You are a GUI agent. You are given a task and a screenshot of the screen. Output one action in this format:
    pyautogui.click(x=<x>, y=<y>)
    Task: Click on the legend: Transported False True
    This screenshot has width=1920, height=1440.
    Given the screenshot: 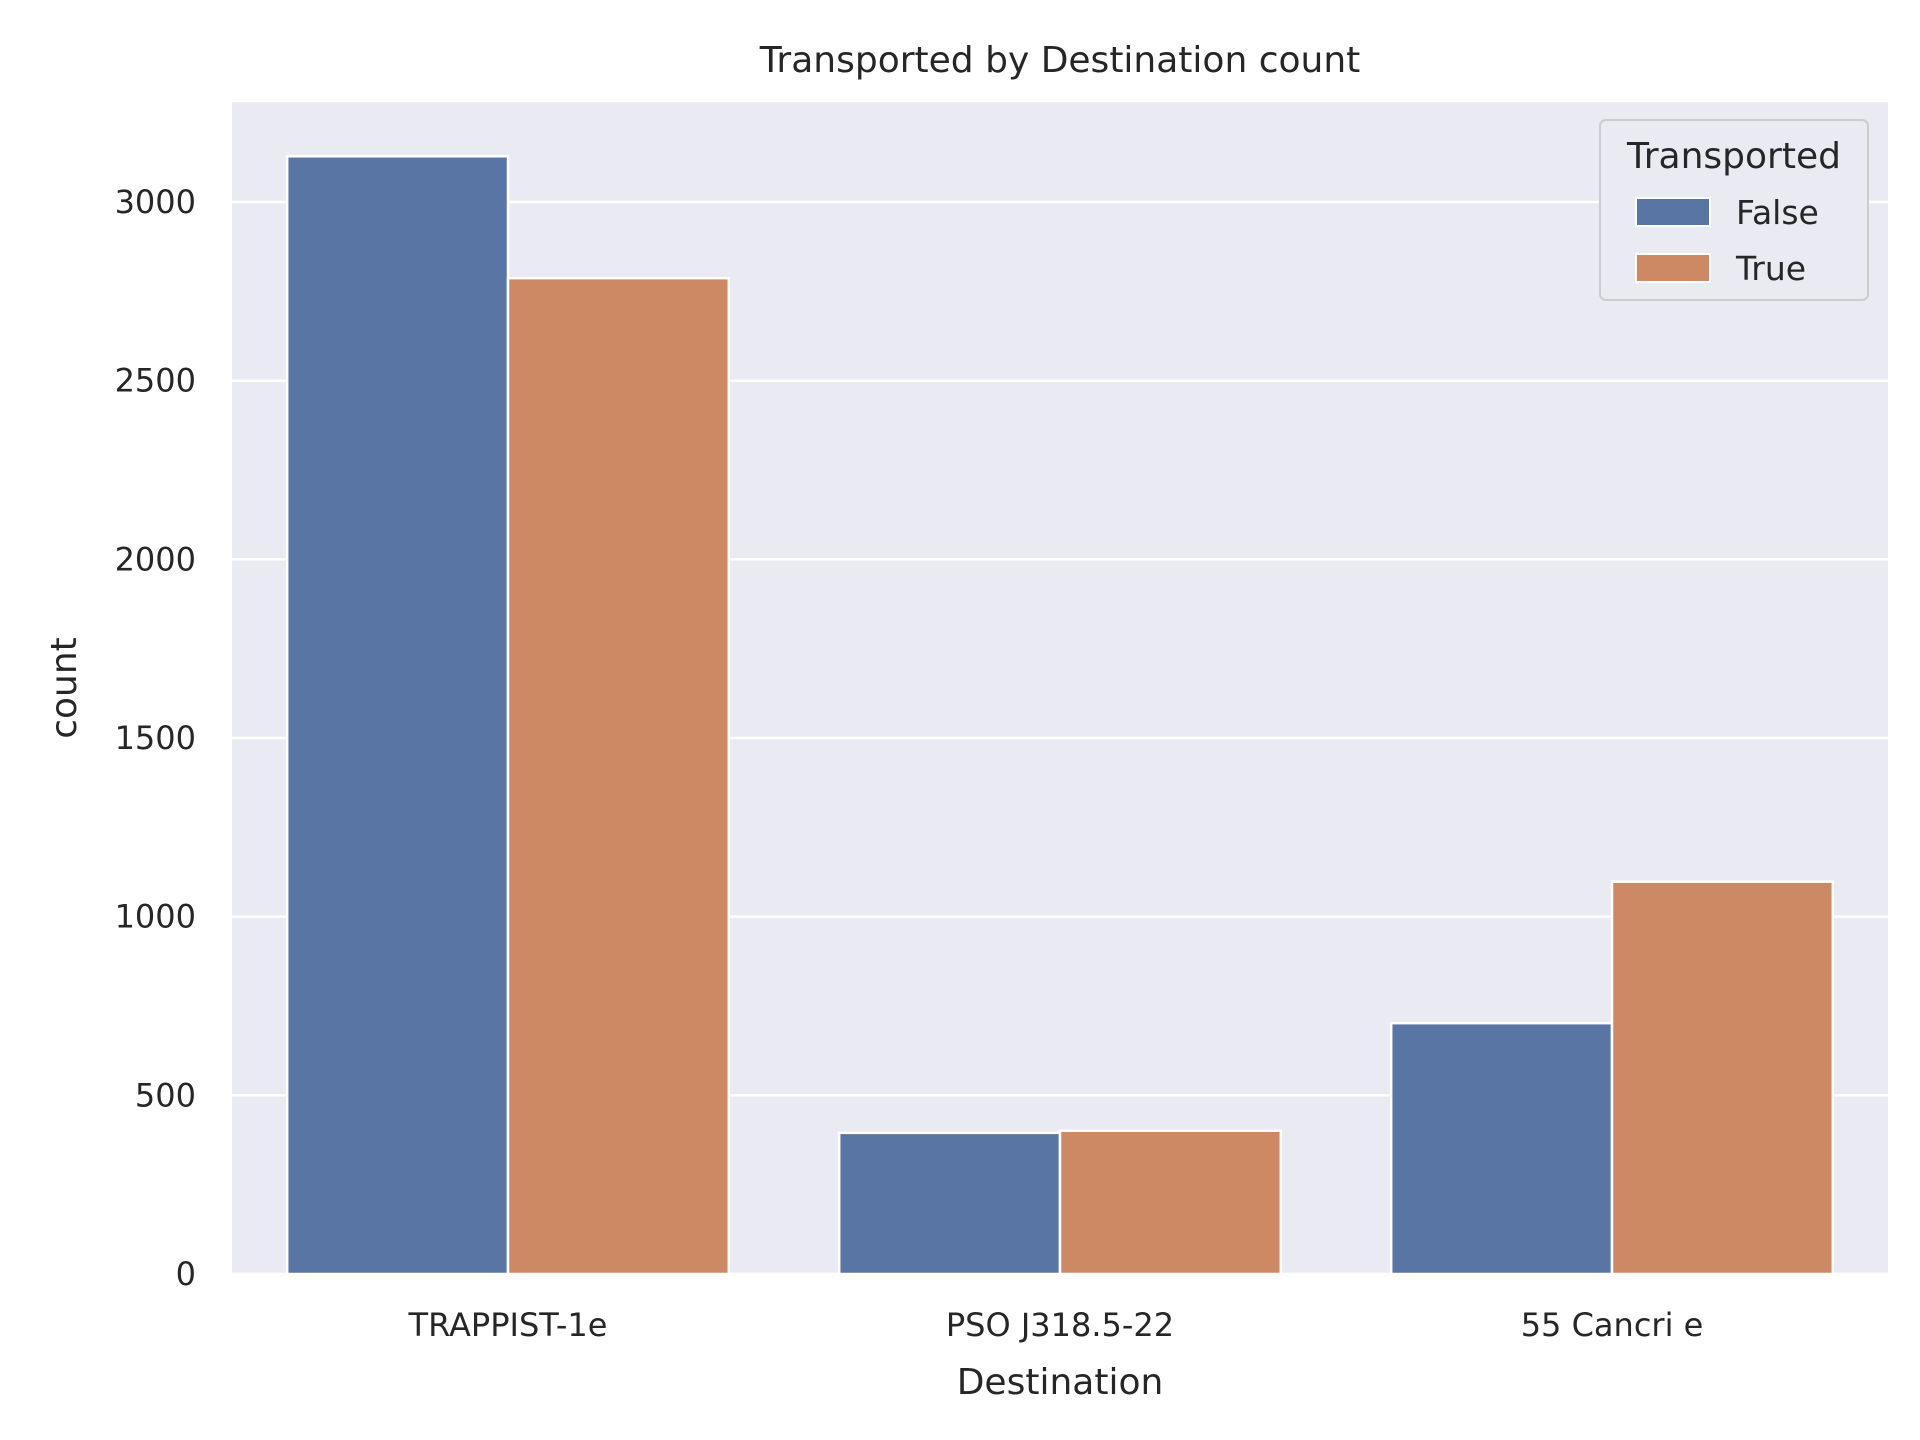 What is the action you would take?
    pyautogui.click(x=1734, y=210)
    